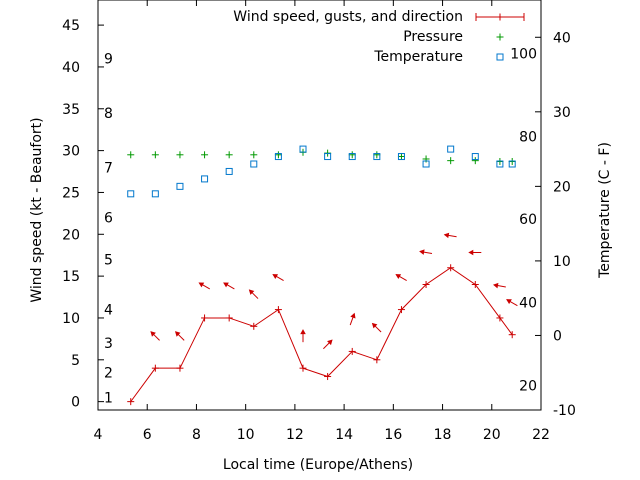  I want to click on x-tick-label: 4, so click(98, 435).